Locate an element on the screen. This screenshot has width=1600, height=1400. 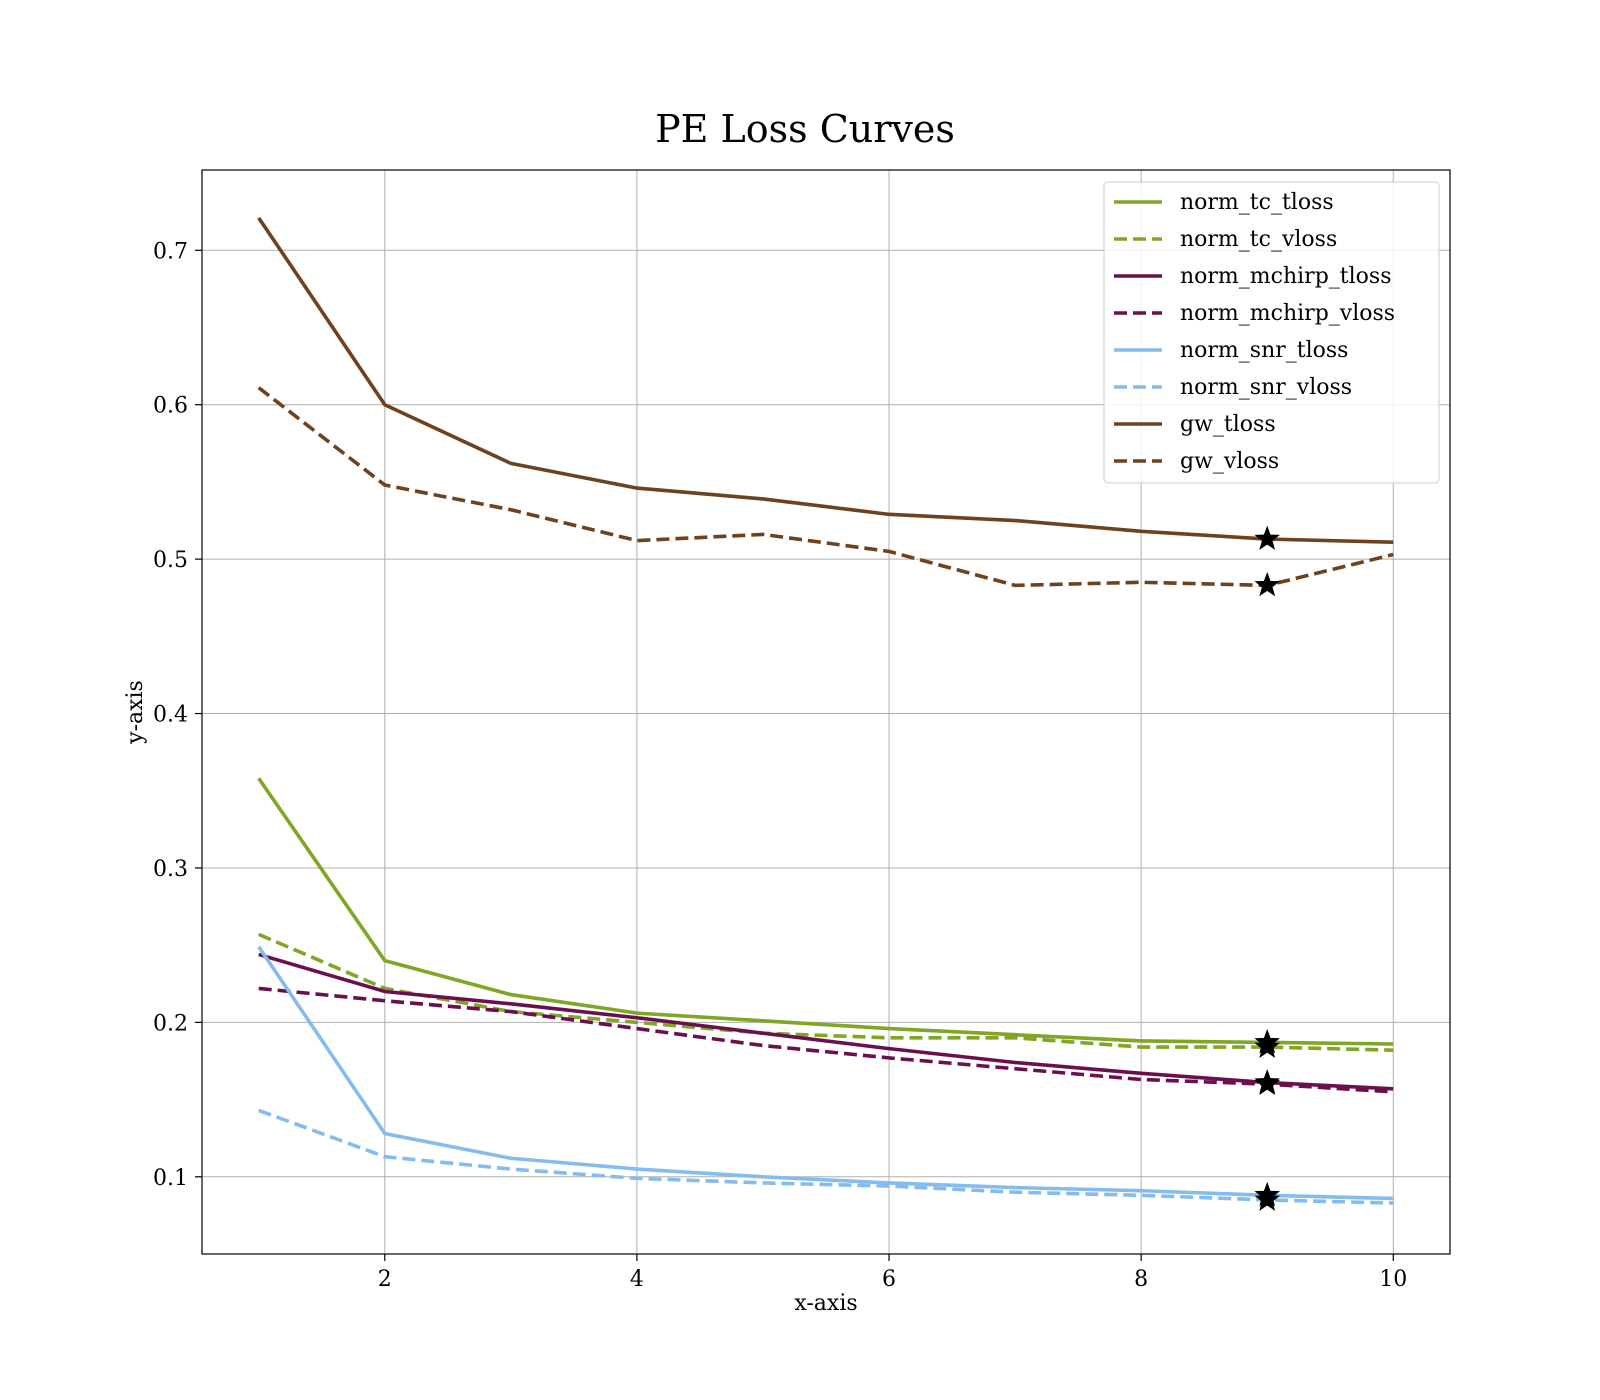
legend-label-norm_tc_tloss: norm_tc_tloss is located at coordinates (1257, 202).